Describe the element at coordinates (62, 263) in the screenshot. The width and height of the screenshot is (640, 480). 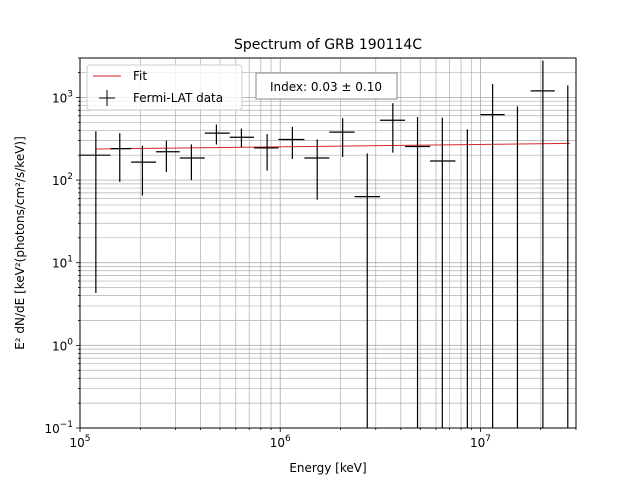
I see `y-tick-label: 10¹` at that location.